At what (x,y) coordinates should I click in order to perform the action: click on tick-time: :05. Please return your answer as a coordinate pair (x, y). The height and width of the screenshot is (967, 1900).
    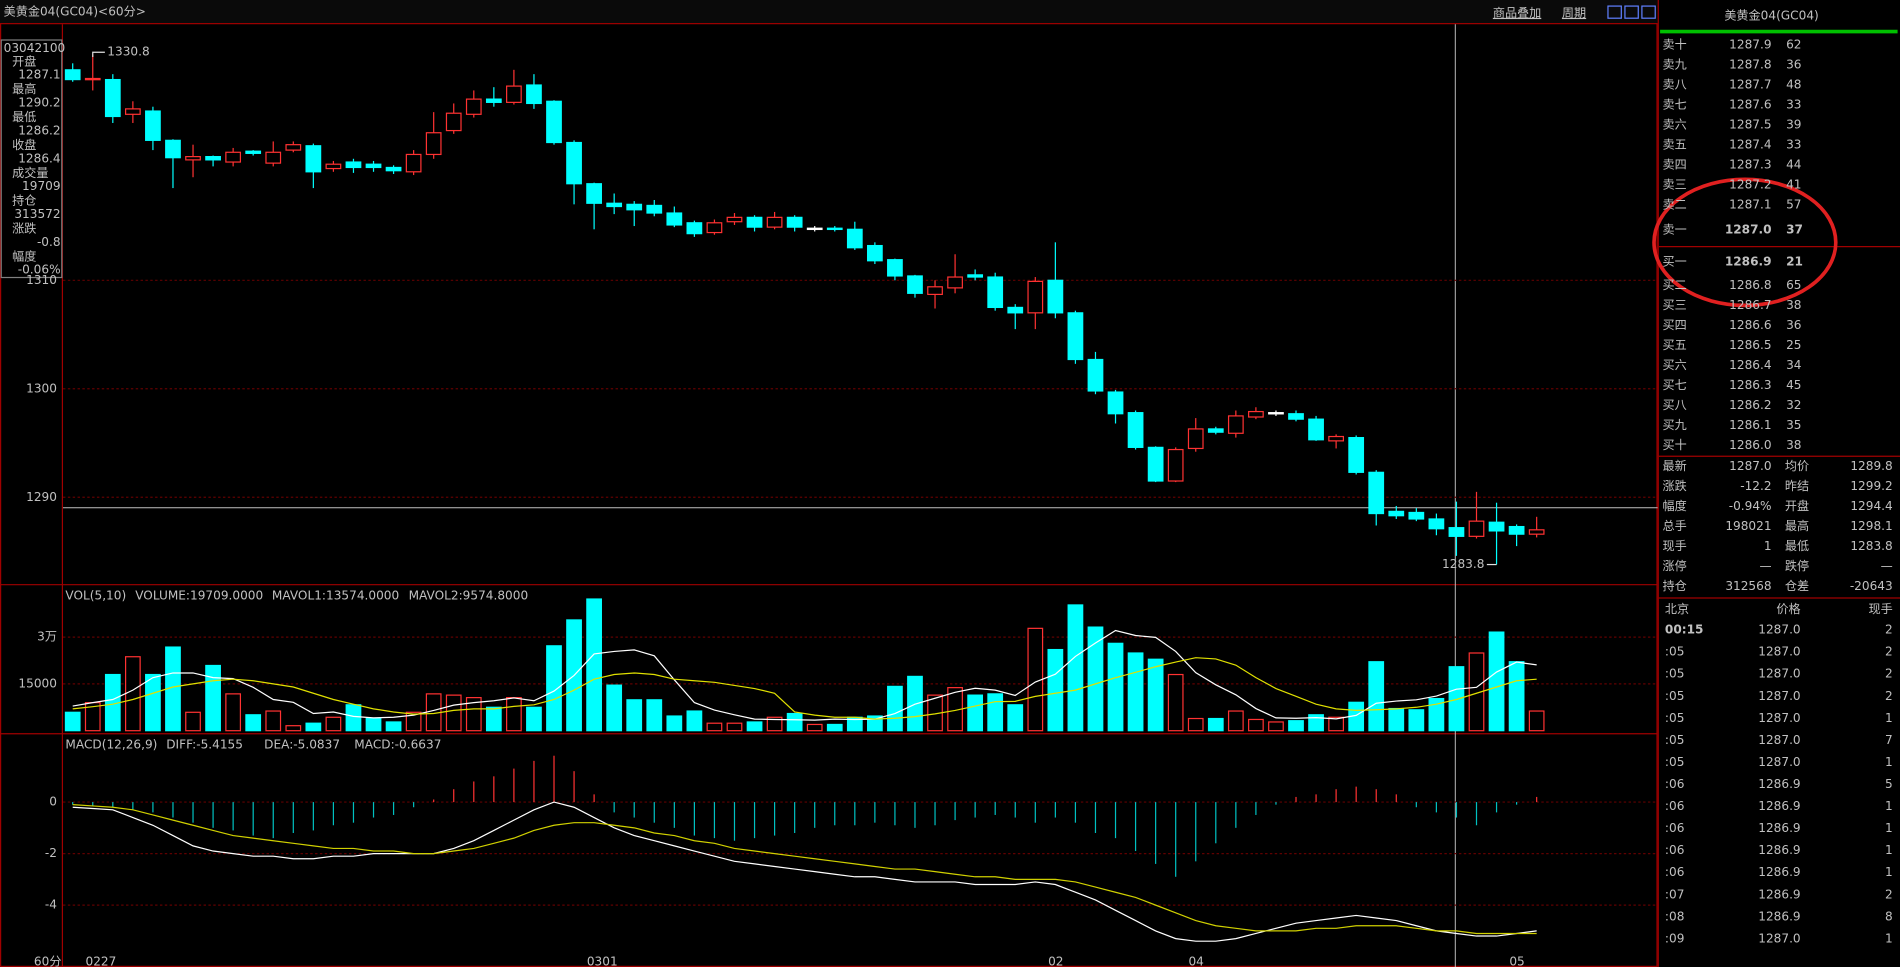
    Looking at the image, I should click on (1675, 718).